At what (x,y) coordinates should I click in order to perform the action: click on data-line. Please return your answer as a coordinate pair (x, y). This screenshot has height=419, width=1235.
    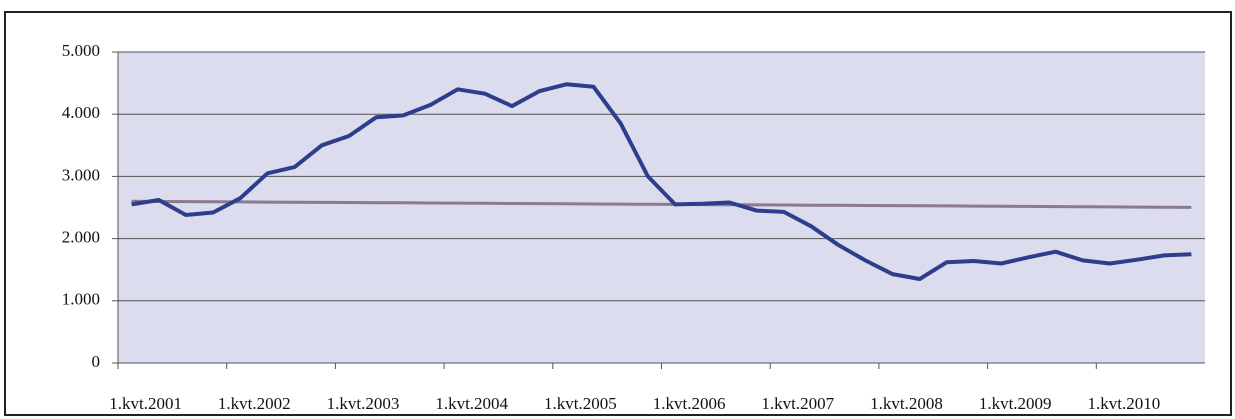
    Looking at the image, I should click on (661, 204).